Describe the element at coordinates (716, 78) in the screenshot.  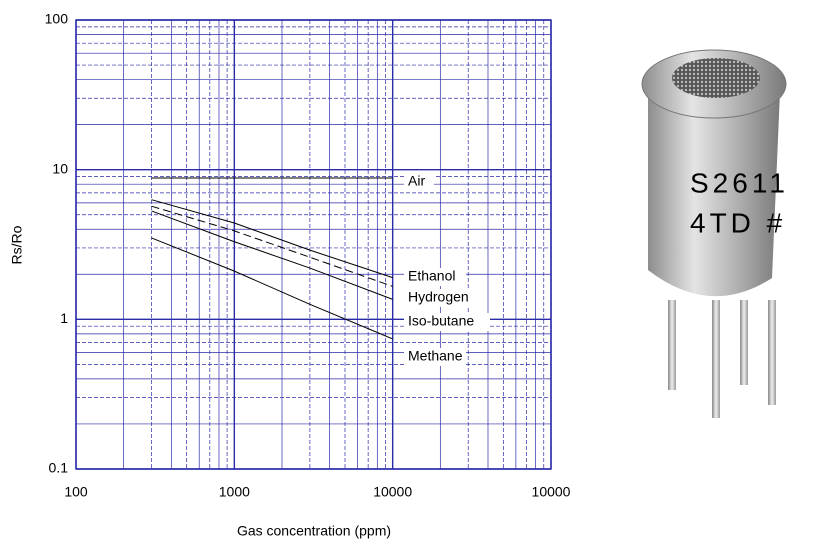
I see `sensor-mesh` at that location.